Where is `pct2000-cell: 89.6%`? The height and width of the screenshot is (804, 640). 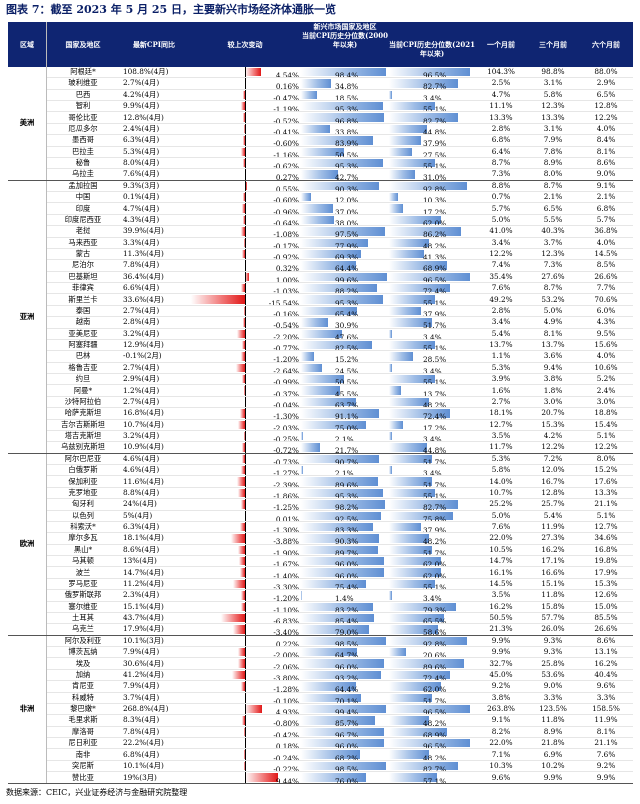
pct2000-cell: 89.6% is located at coordinates (345, 481).